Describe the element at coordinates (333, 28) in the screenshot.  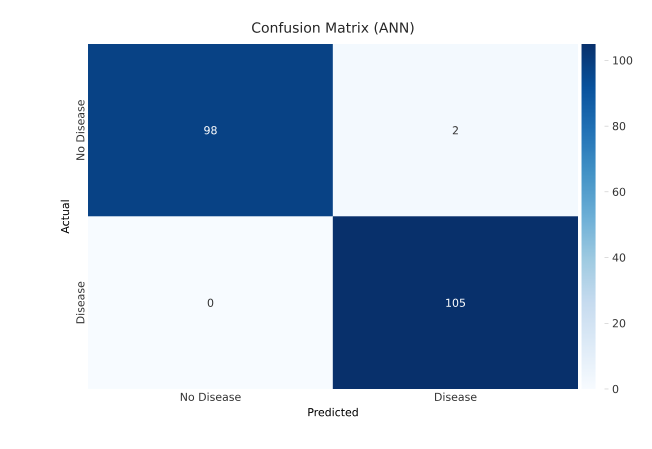
I see `chart-title: Confusion Matrix (ANN)` at that location.